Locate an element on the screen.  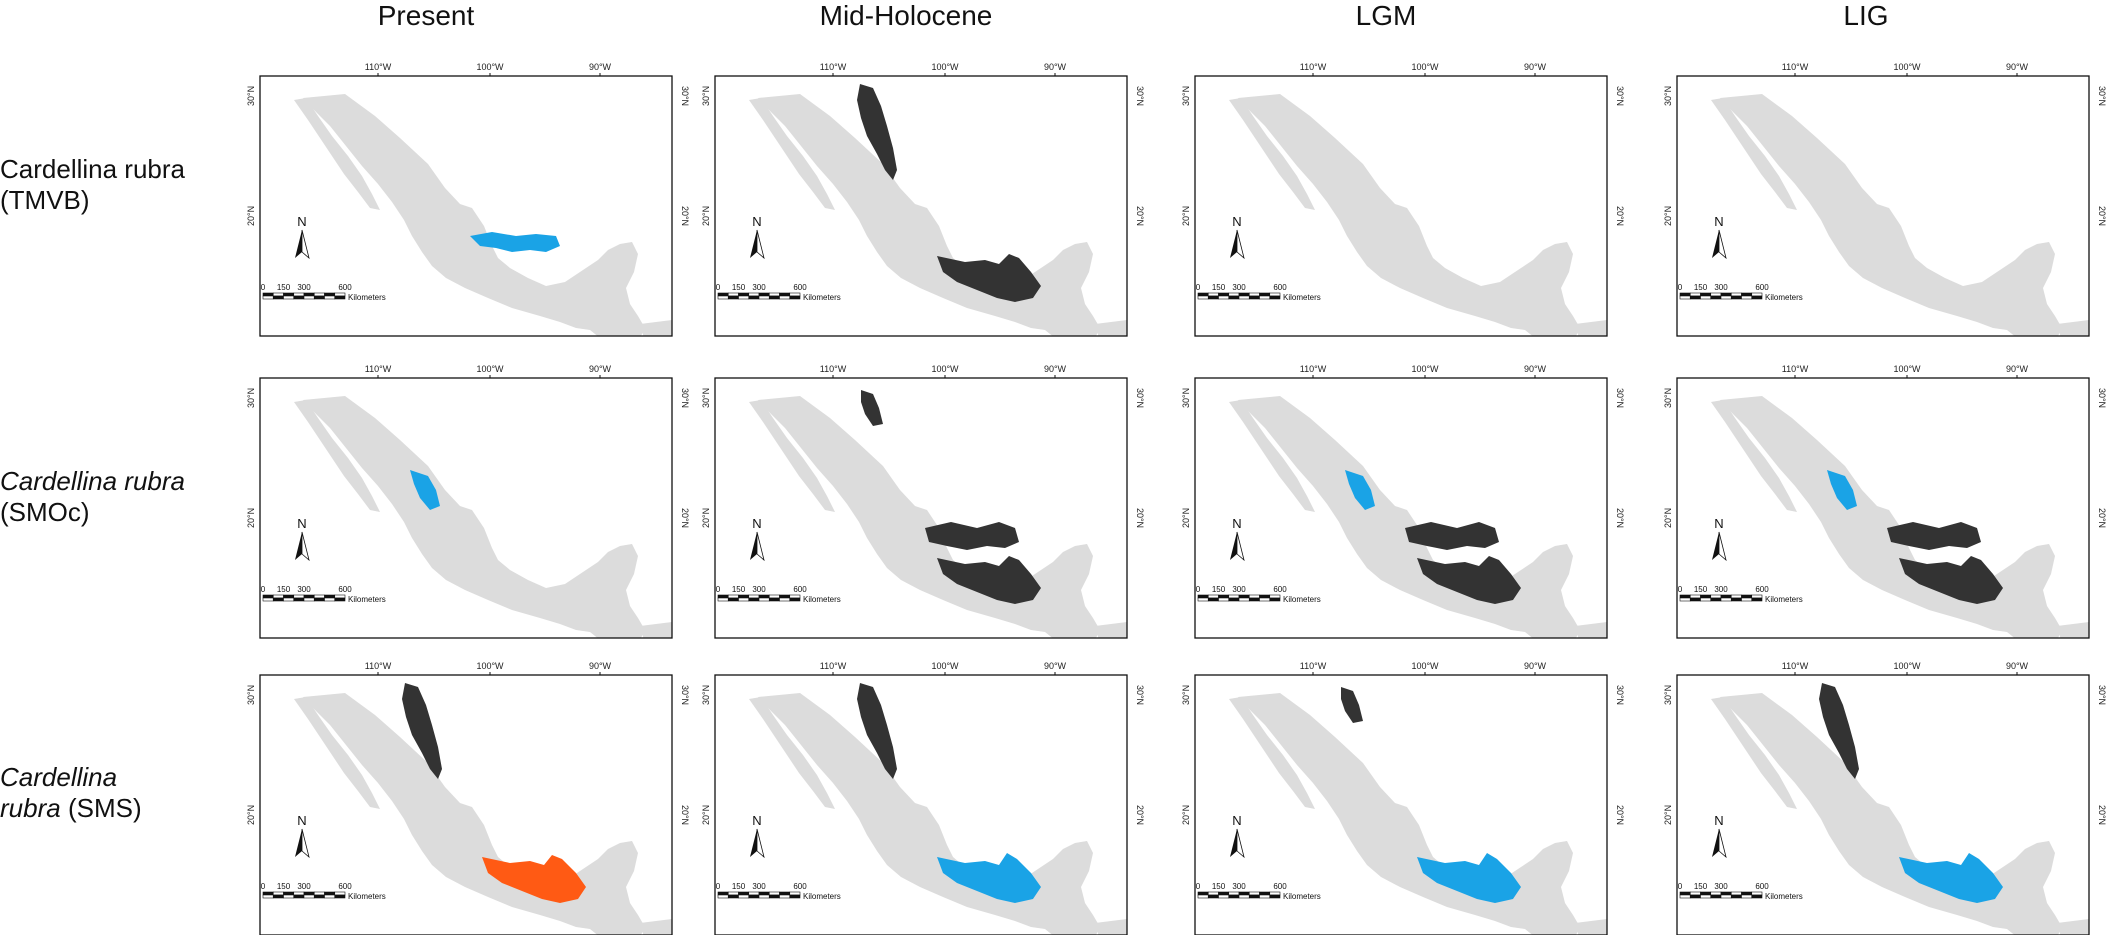
row-label-sms: Cardellina rubra (SMS) is located at coordinates (92, 793).